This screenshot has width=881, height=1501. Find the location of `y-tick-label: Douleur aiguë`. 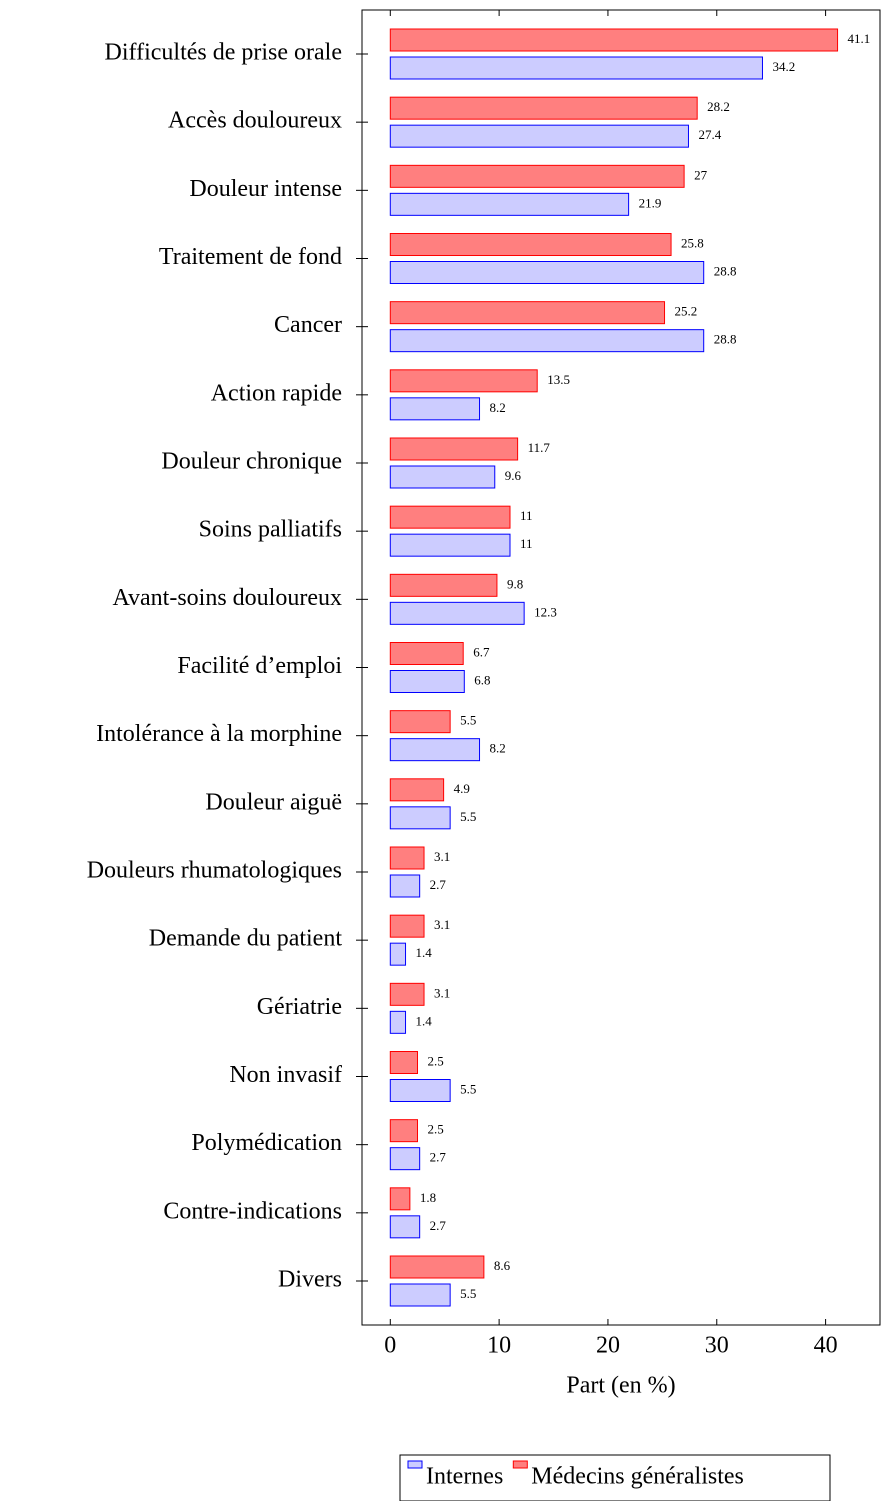

y-tick-label: Douleur aiguë is located at coordinates (273, 802).